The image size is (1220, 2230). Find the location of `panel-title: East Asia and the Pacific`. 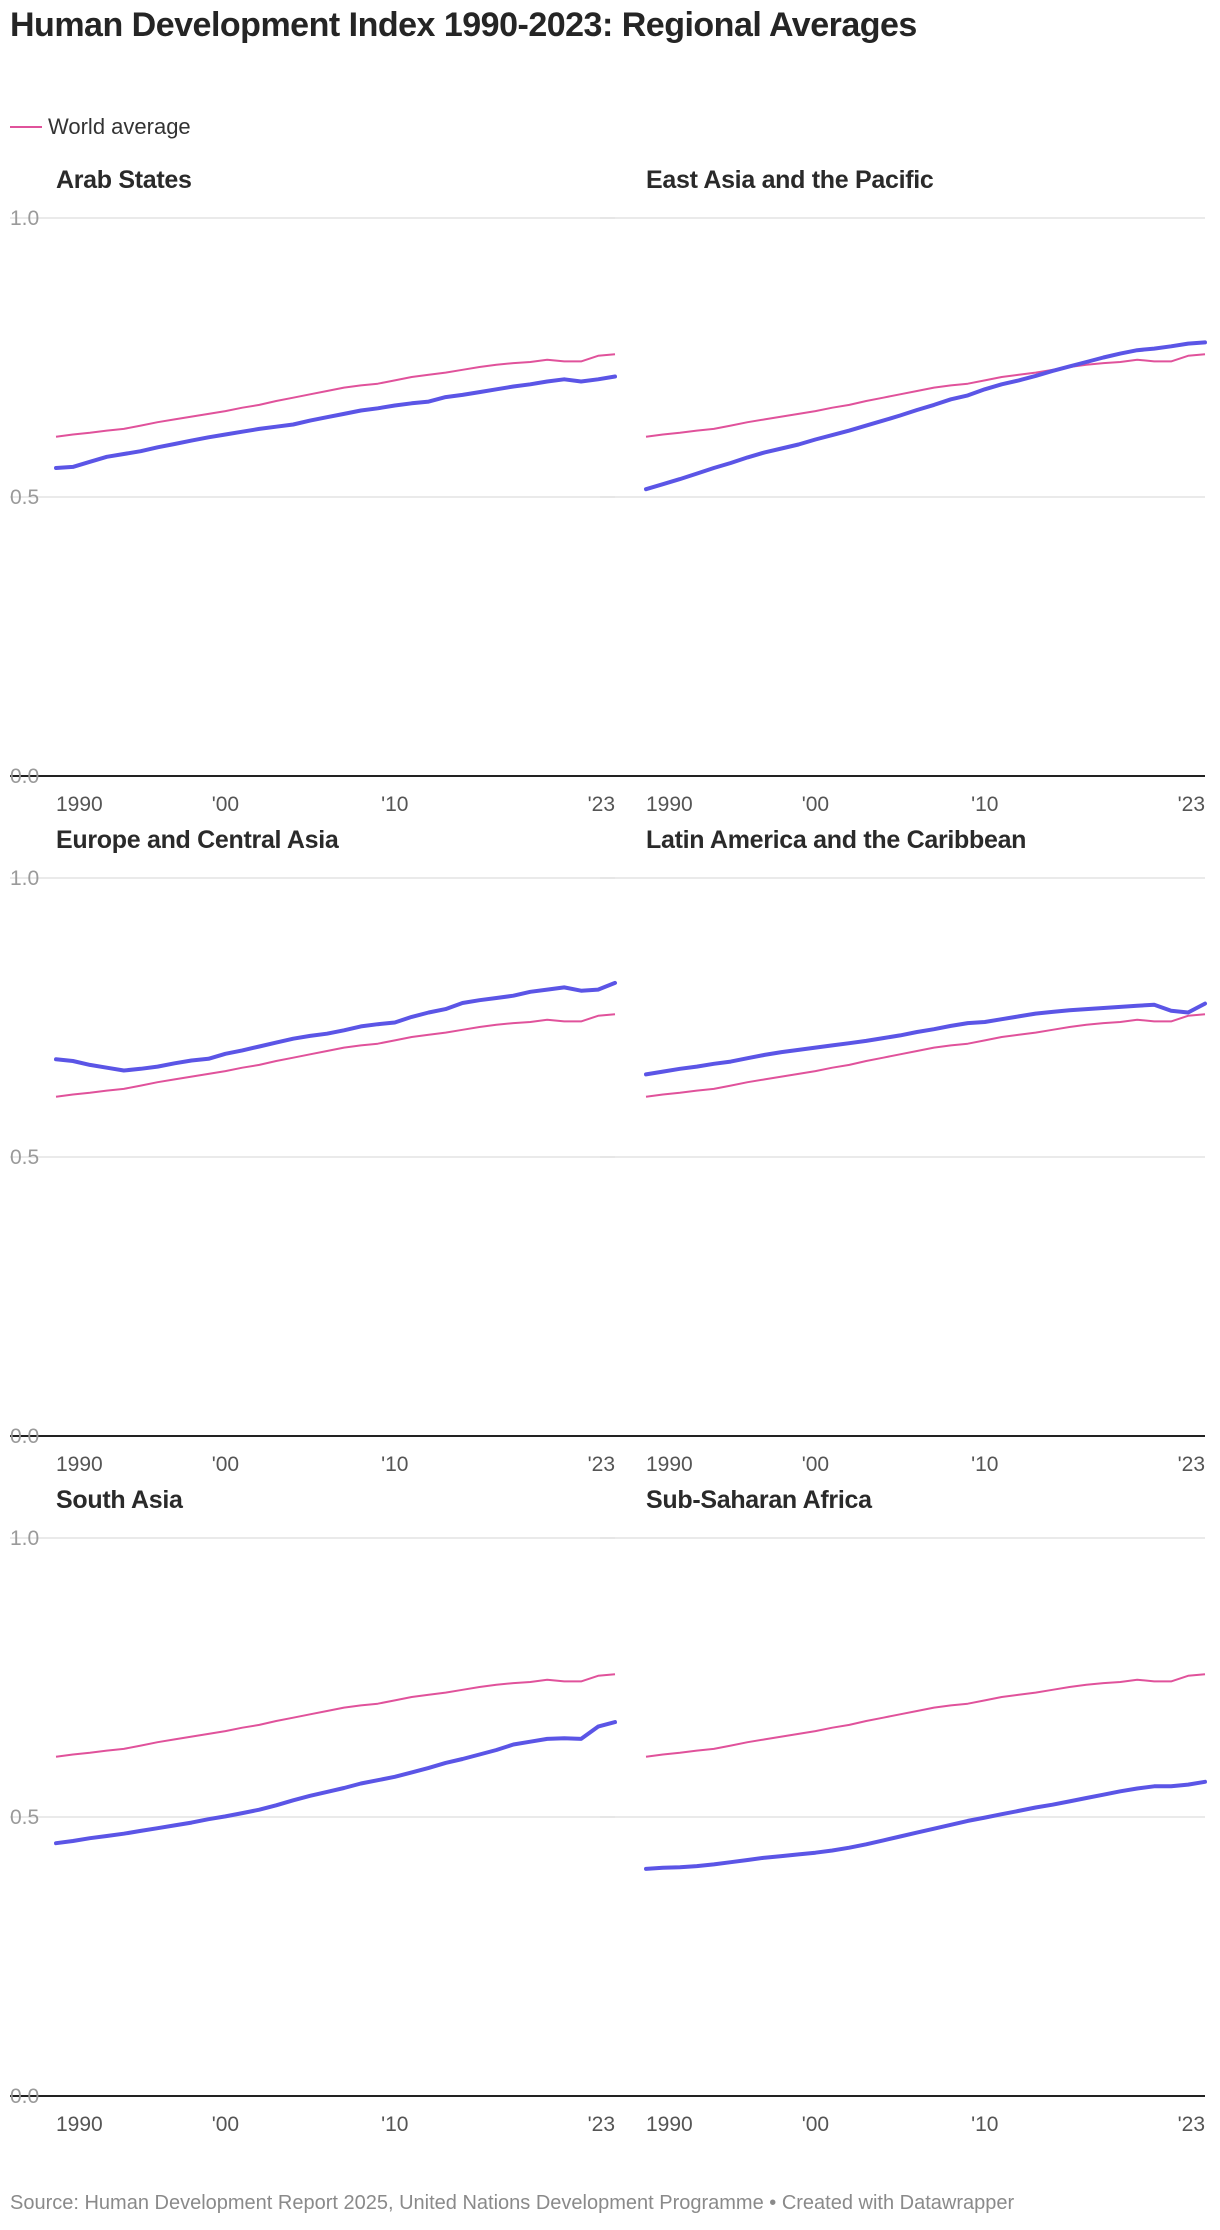

panel-title: East Asia and the Pacific is located at coordinates (790, 180).